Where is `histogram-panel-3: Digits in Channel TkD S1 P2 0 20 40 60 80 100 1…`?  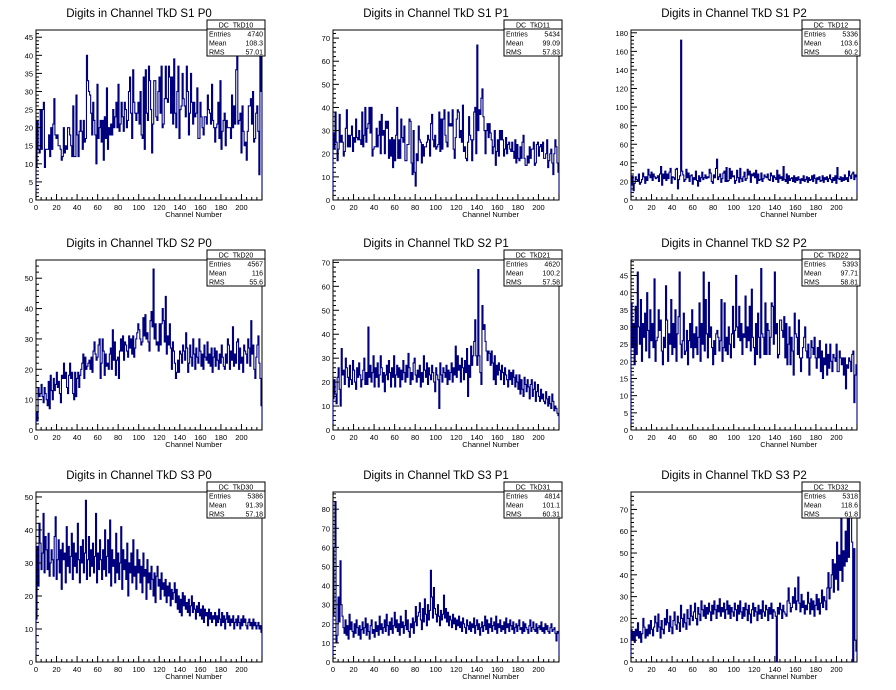
histogram-panel-3: Digits in Channel TkD S1 P2 0 20 40 60 80 100 1… is located at coordinates (738, 113).